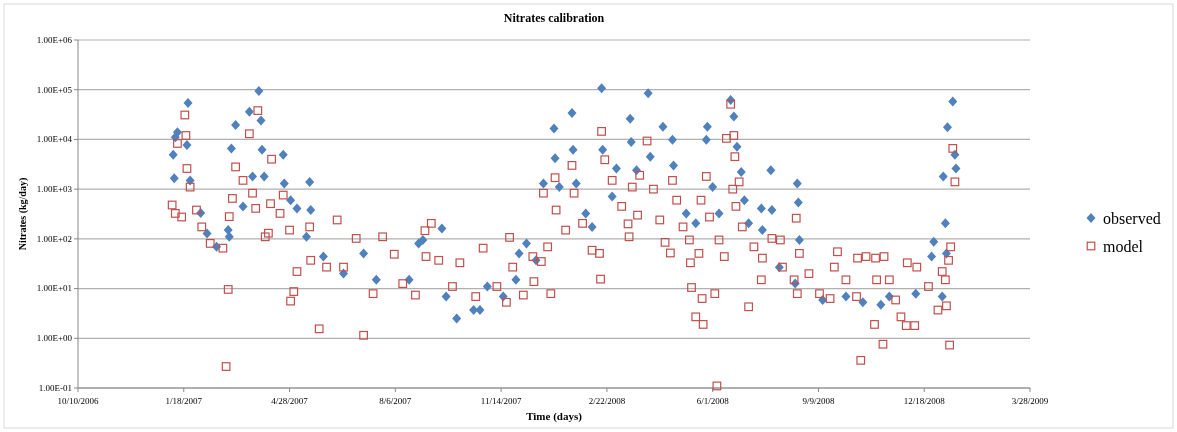  I want to click on x-tick-label: 4/28/2007, so click(290, 401).